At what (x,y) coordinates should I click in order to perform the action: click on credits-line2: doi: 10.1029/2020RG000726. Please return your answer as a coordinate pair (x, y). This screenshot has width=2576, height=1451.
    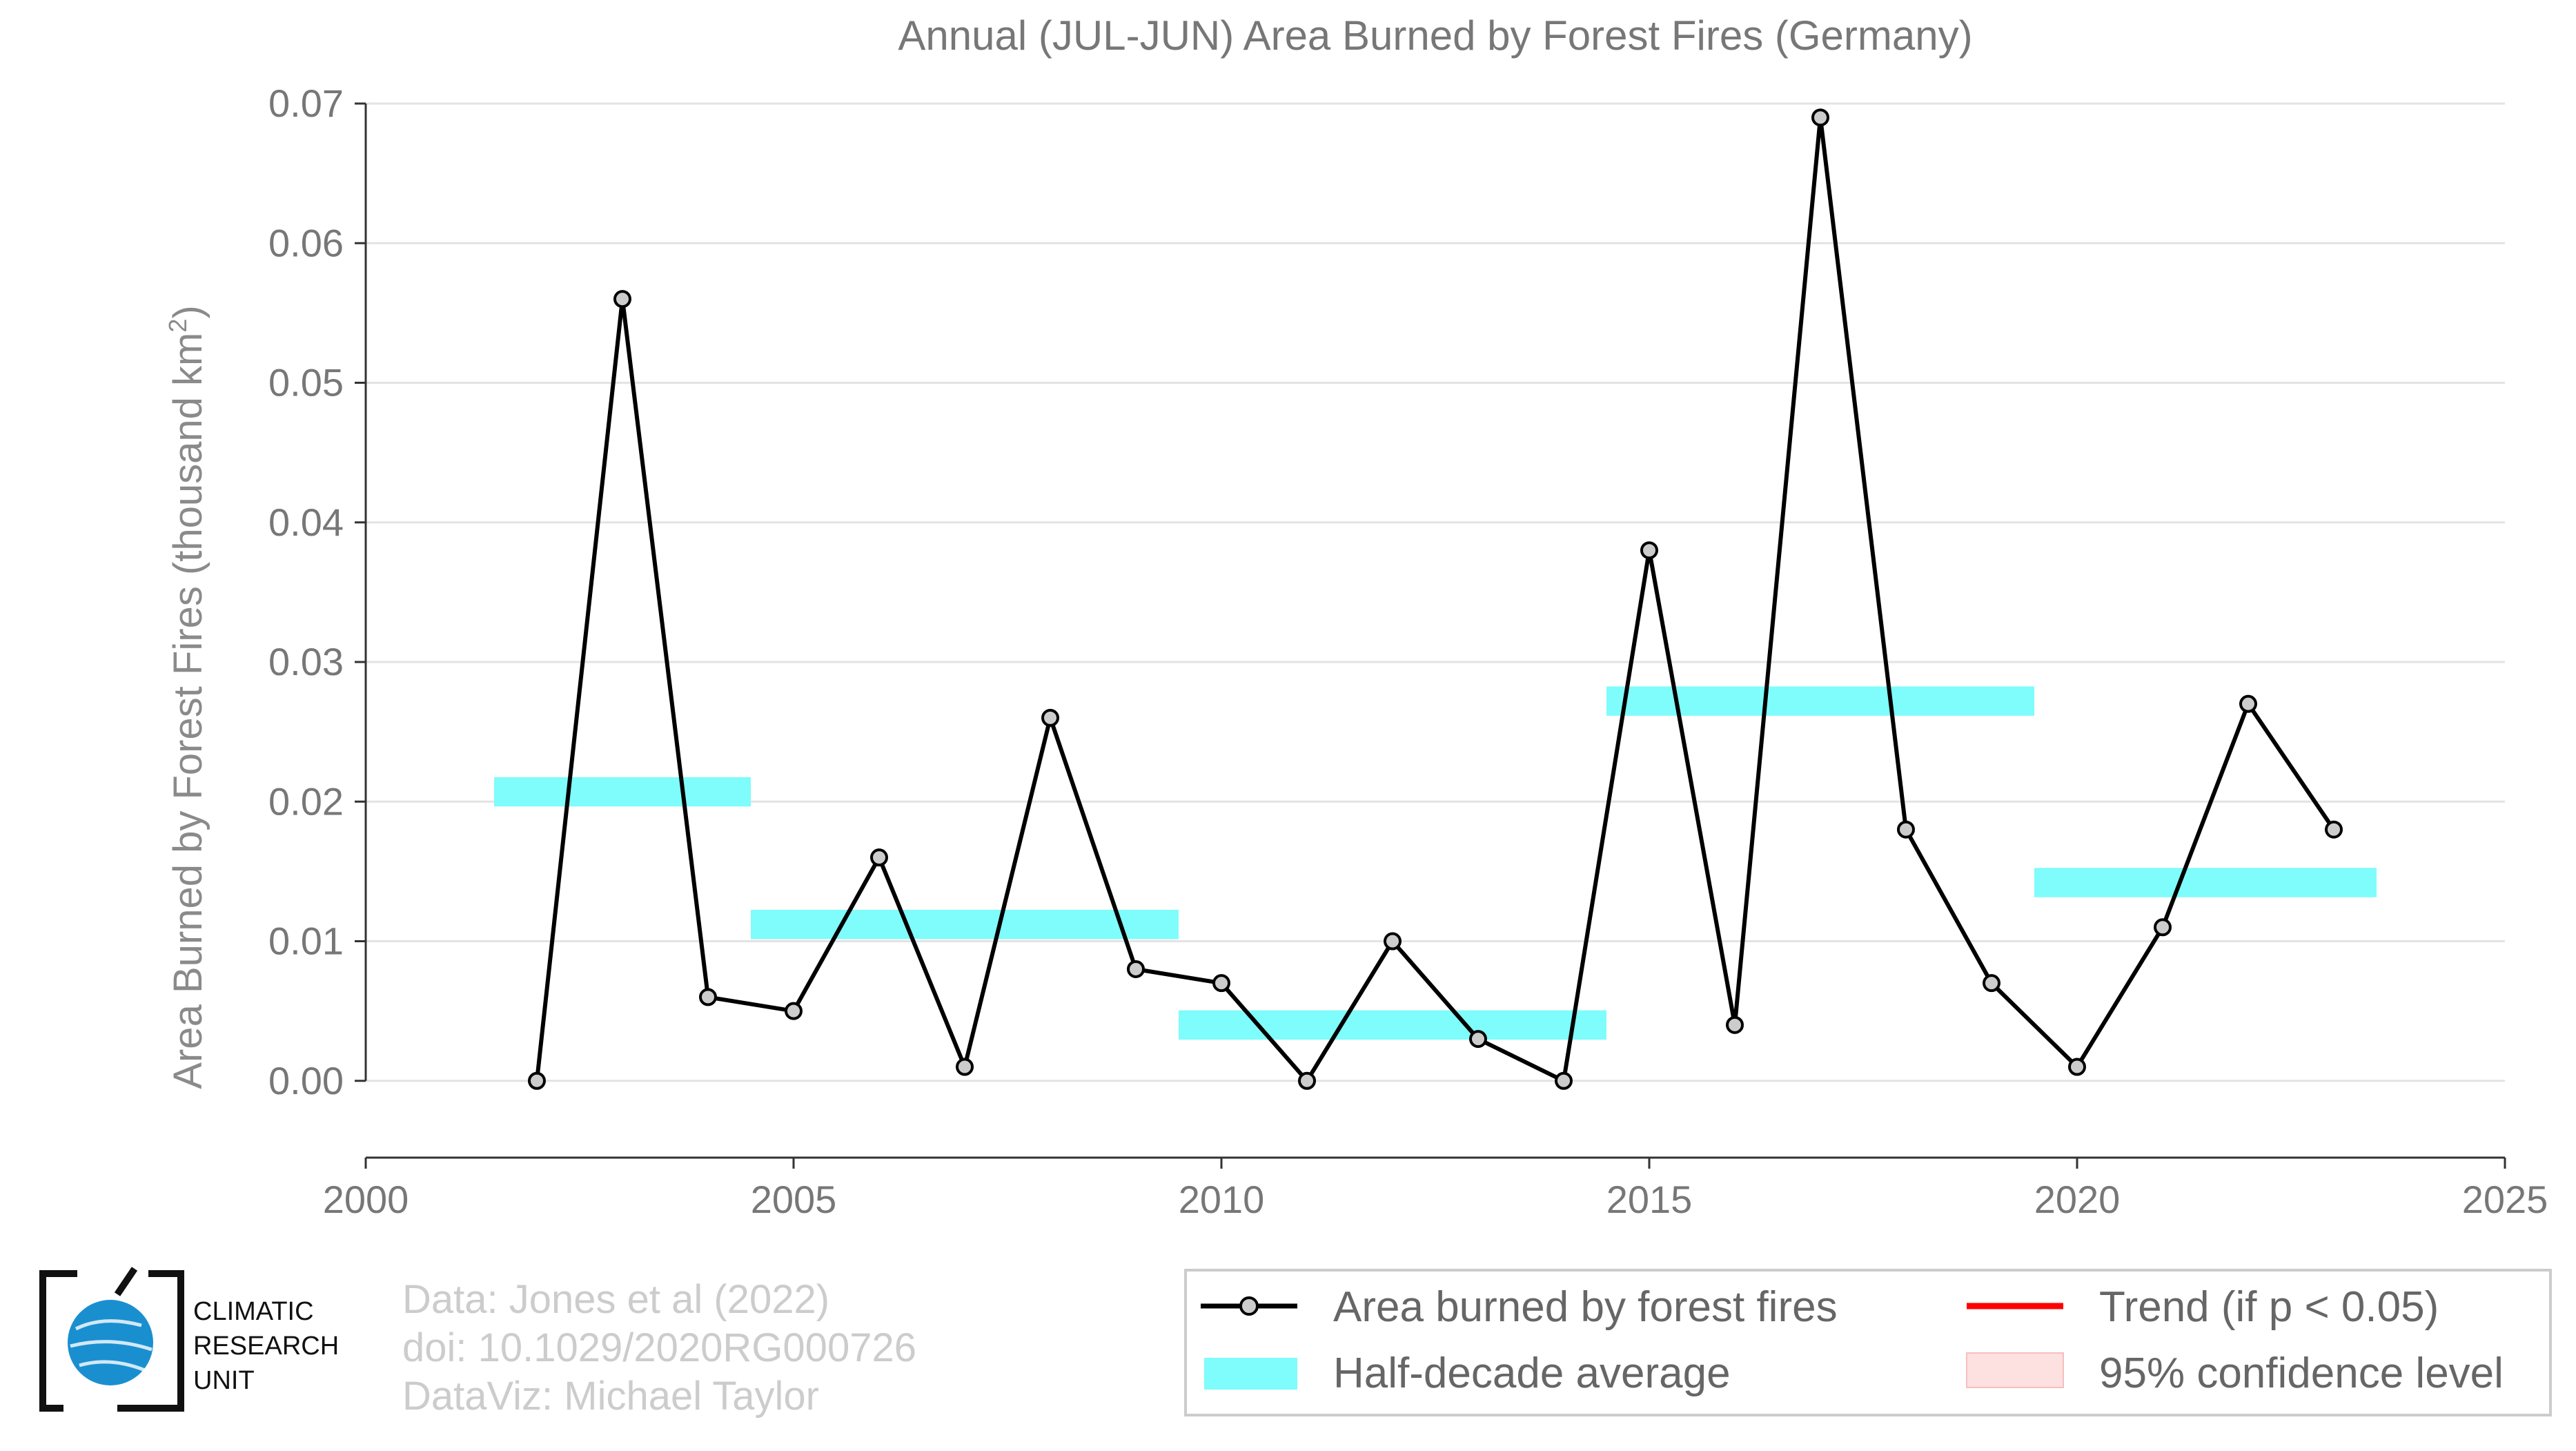
    Looking at the image, I should click on (659, 1347).